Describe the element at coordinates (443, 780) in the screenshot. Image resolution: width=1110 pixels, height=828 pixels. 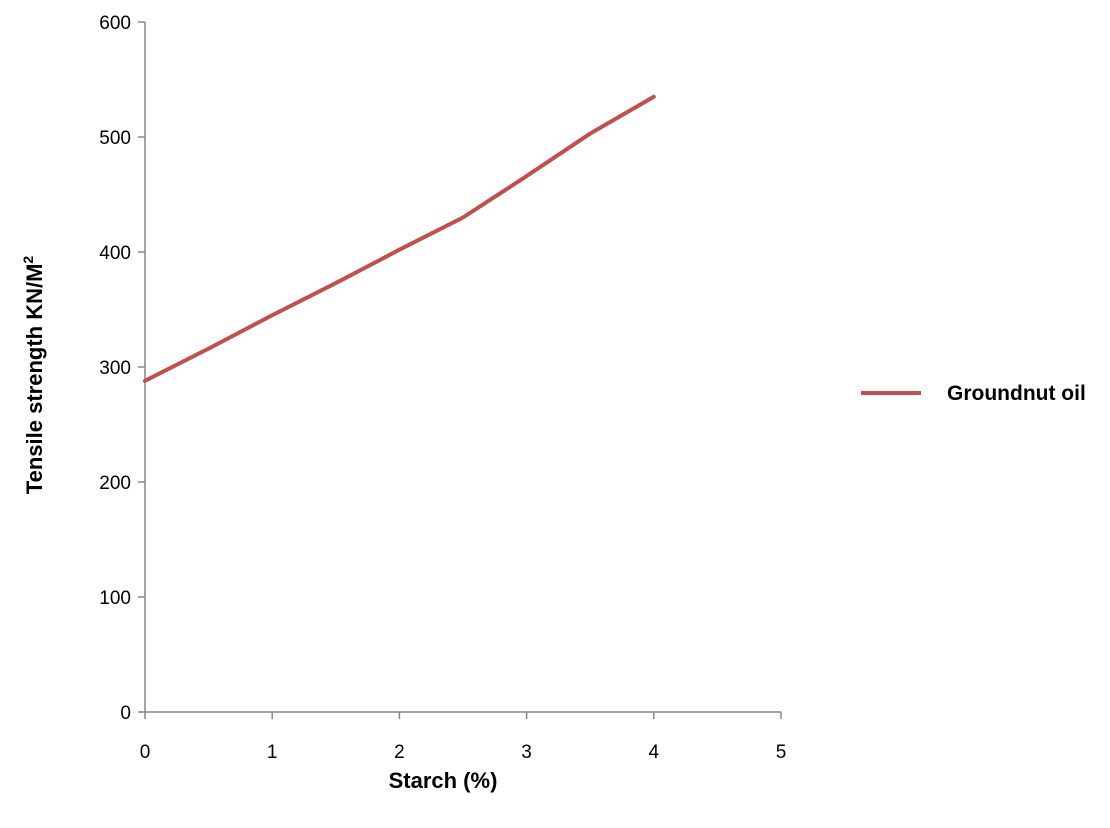
I see `x-axis-title: Starch (%)` at that location.